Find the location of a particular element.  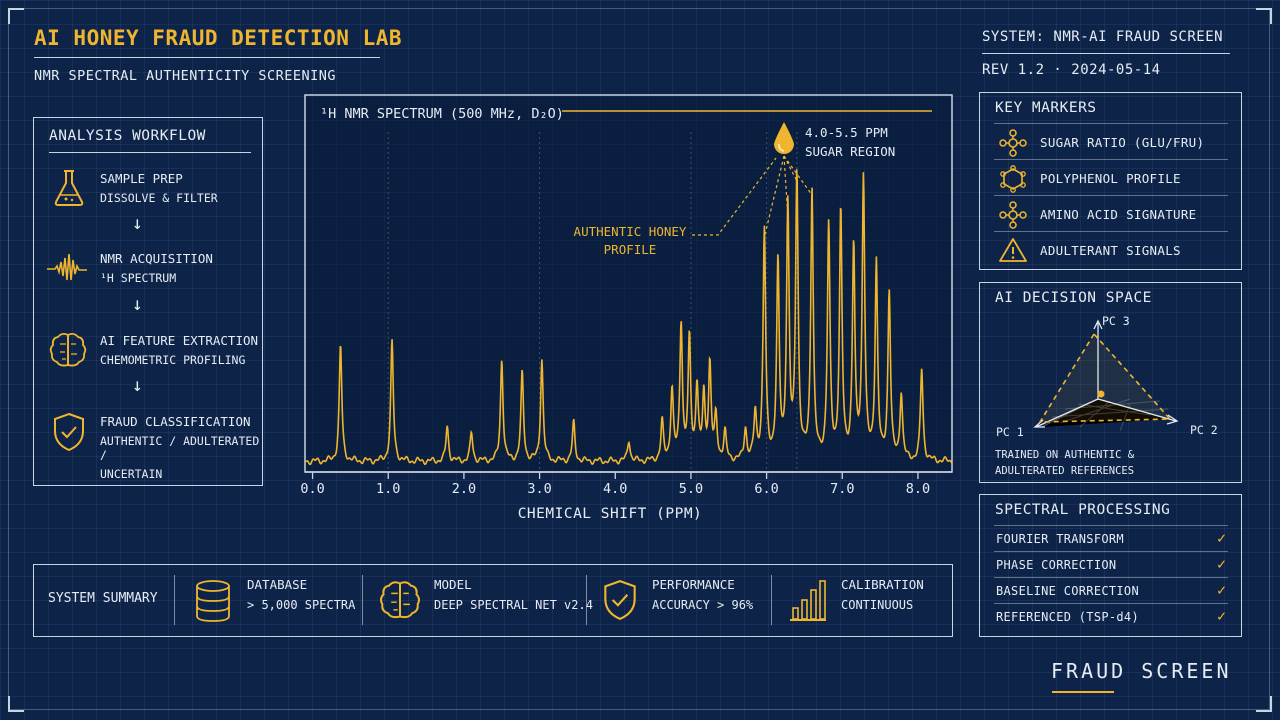

summary-title: SYSTEM SUMMARY is located at coordinates (103, 598).